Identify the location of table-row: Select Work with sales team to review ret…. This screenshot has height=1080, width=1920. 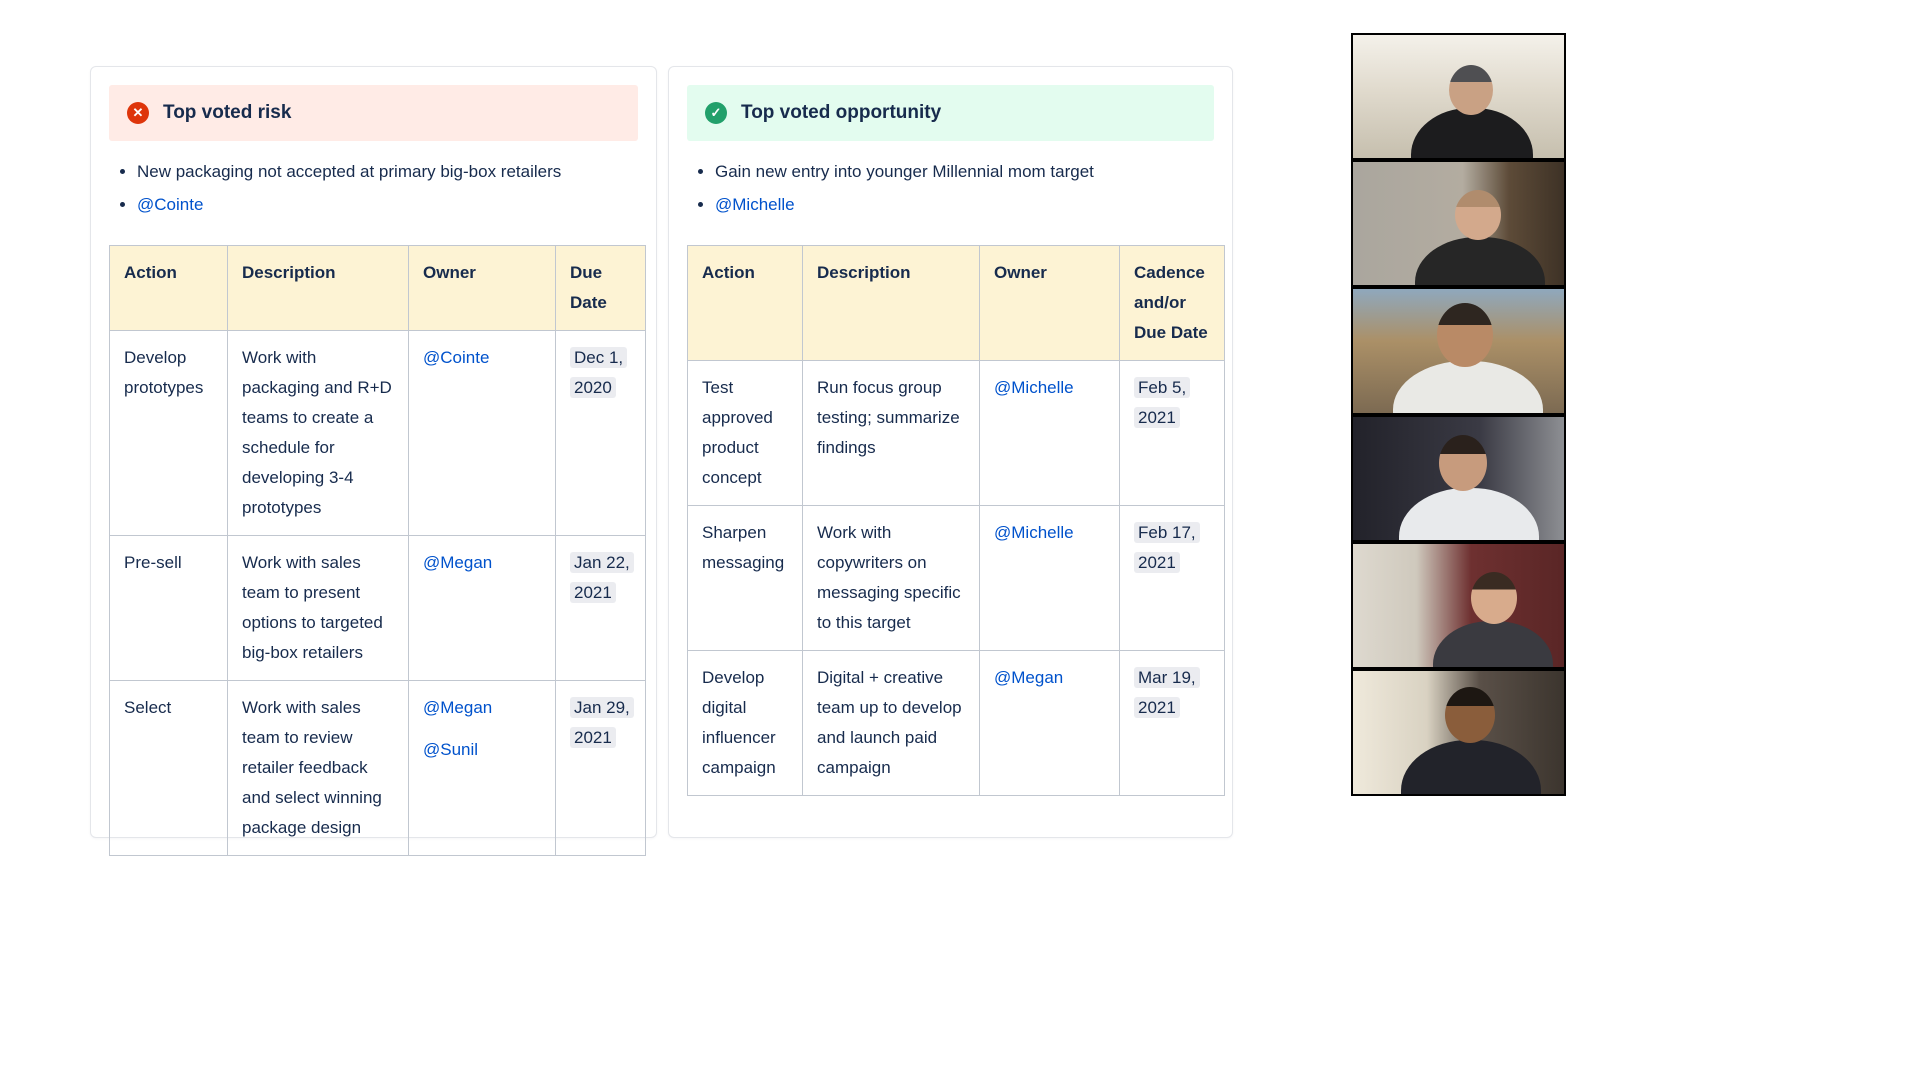
(377, 768).